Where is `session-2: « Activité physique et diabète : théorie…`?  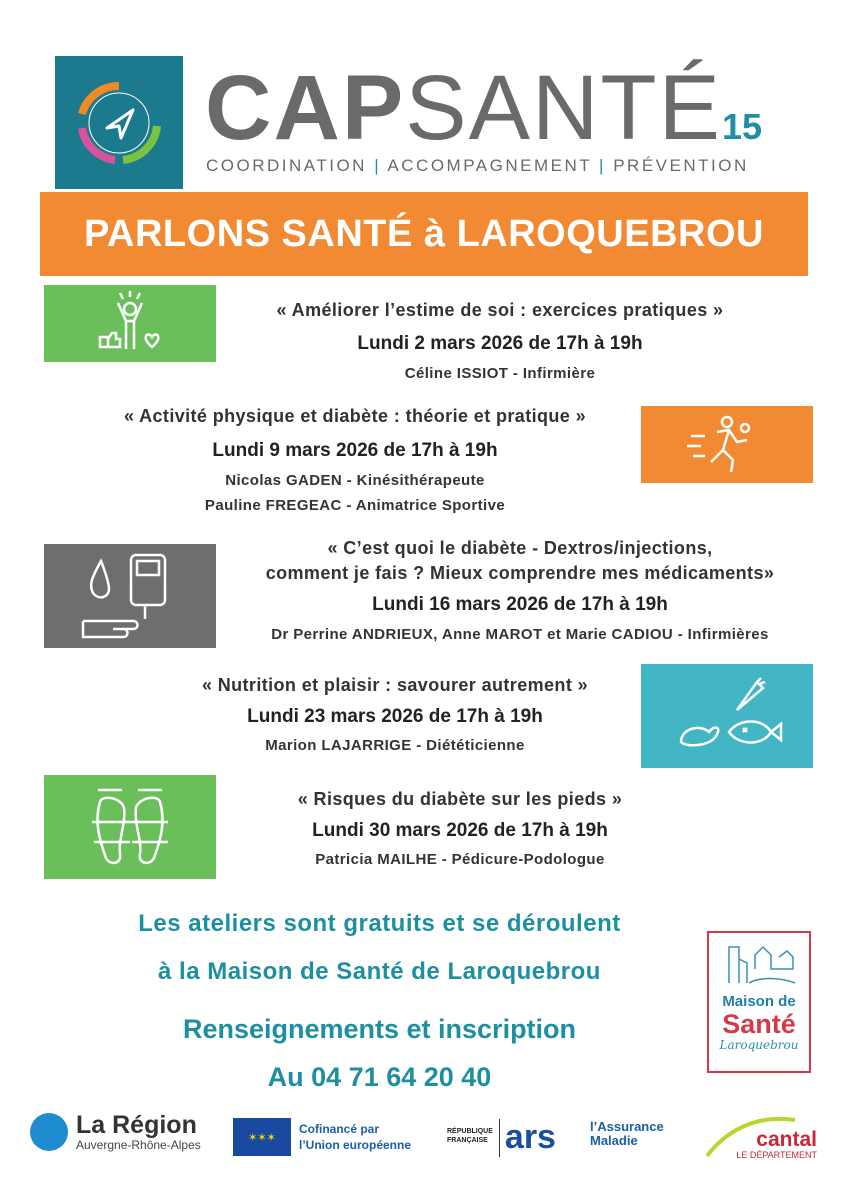
session-2: « Activité physique et diabète : théorie… is located at coordinates (355, 460).